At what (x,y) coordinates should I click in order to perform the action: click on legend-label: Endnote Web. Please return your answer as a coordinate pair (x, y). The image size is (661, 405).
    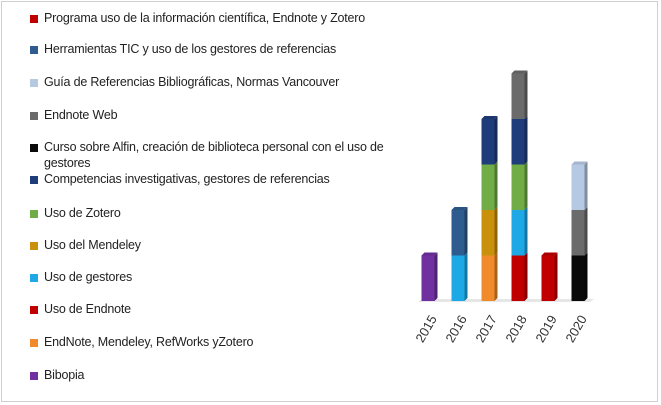
    Looking at the image, I should click on (81, 115).